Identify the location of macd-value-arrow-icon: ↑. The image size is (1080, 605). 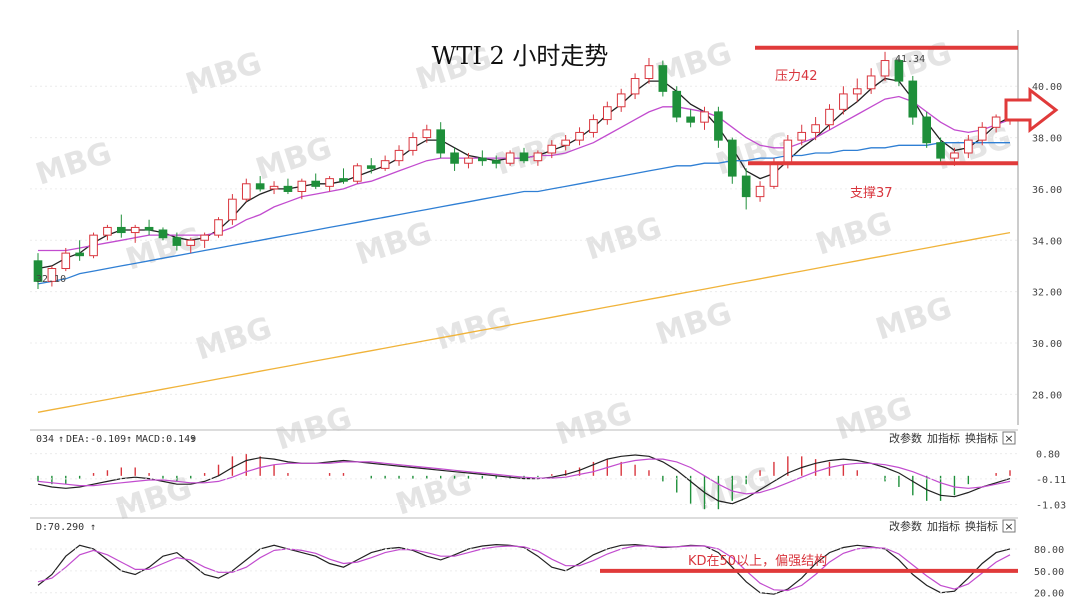
(193, 439).